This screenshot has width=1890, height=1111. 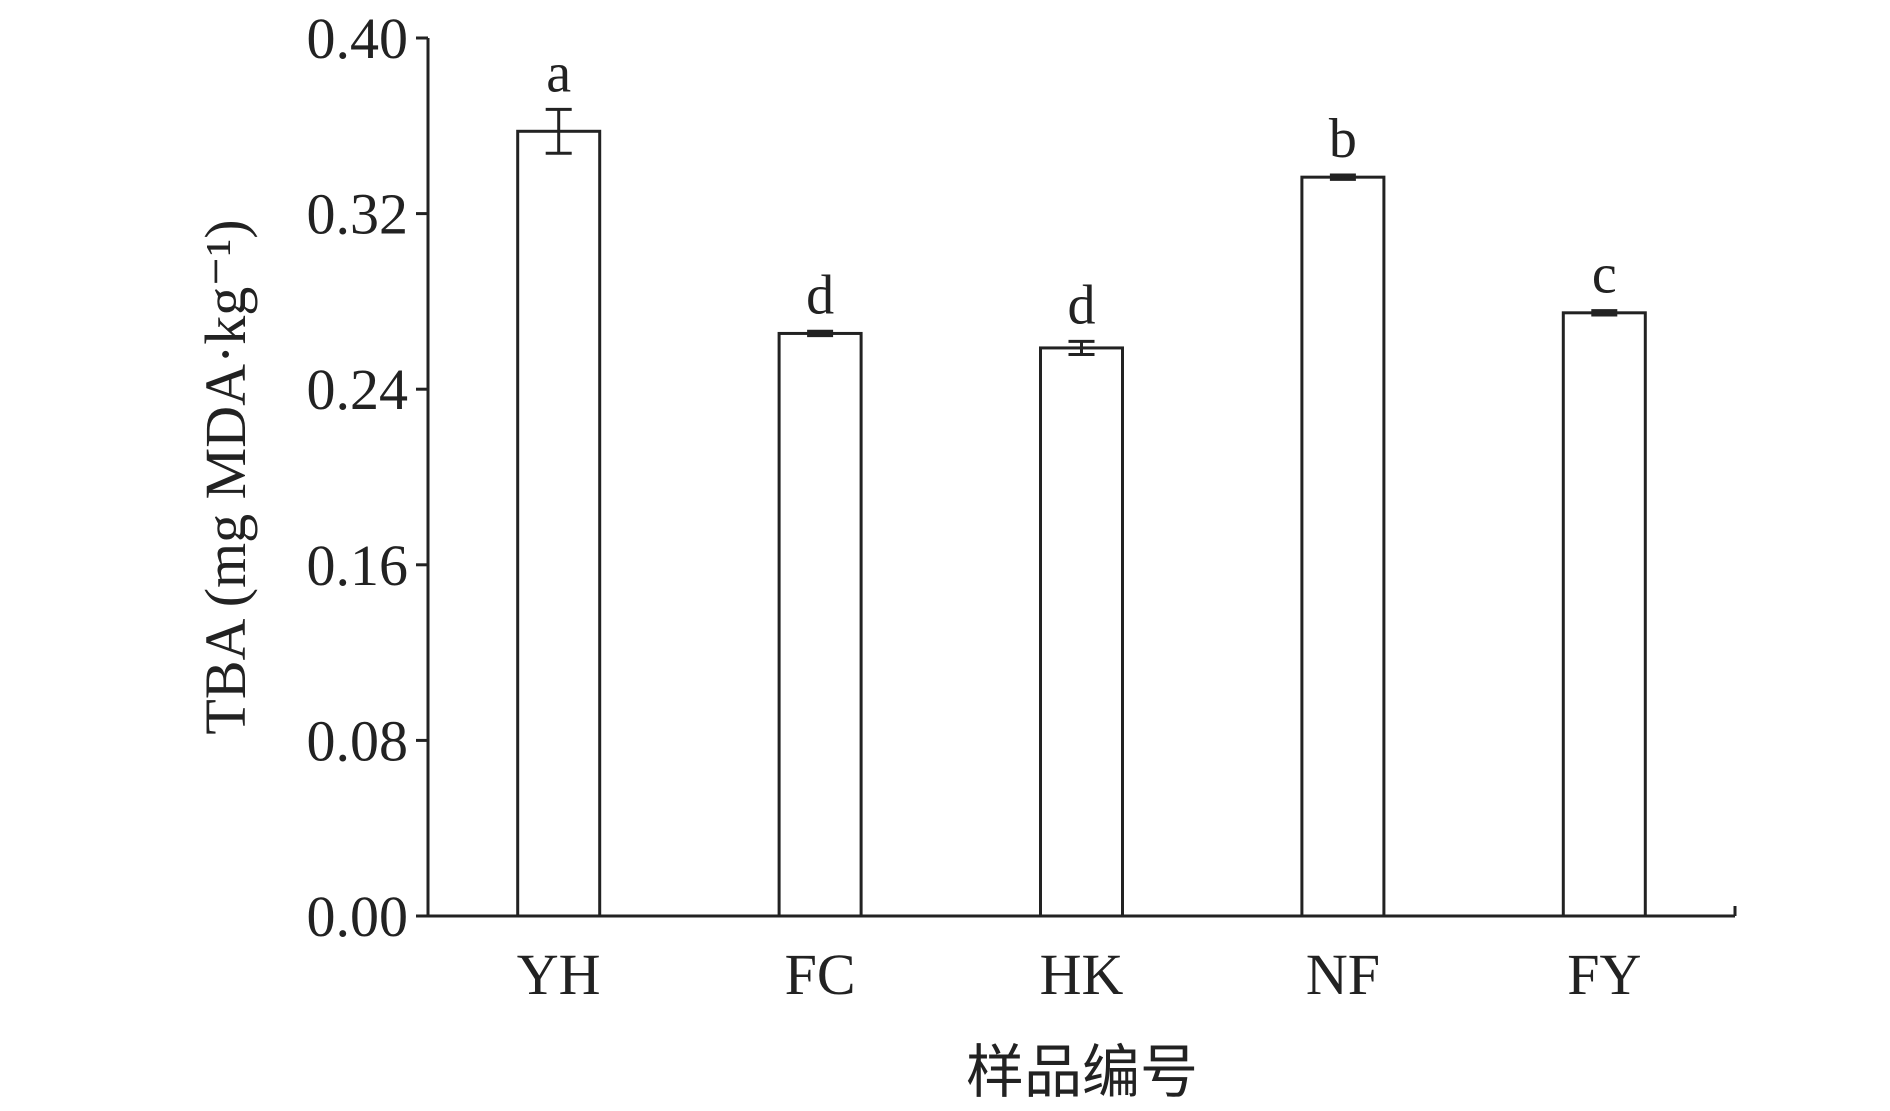 What do you see at coordinates (358, 565) in the screenshot?
I see `y-tick-label: 0.16` at bounding box center [358, 565].